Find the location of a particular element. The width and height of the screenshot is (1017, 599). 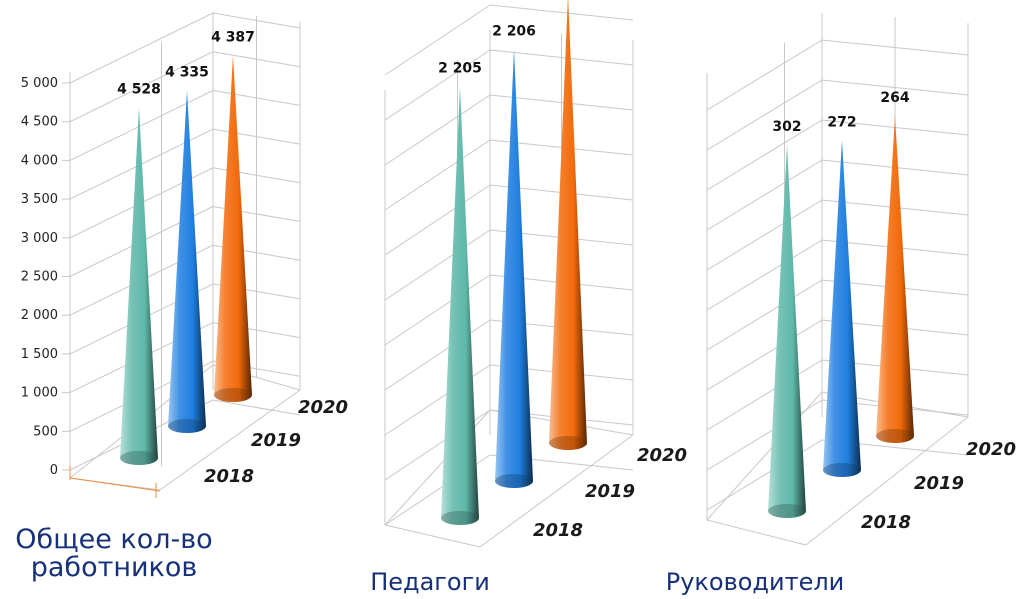

y-tick-label: 4 000 is located at coordinates (39, 160).